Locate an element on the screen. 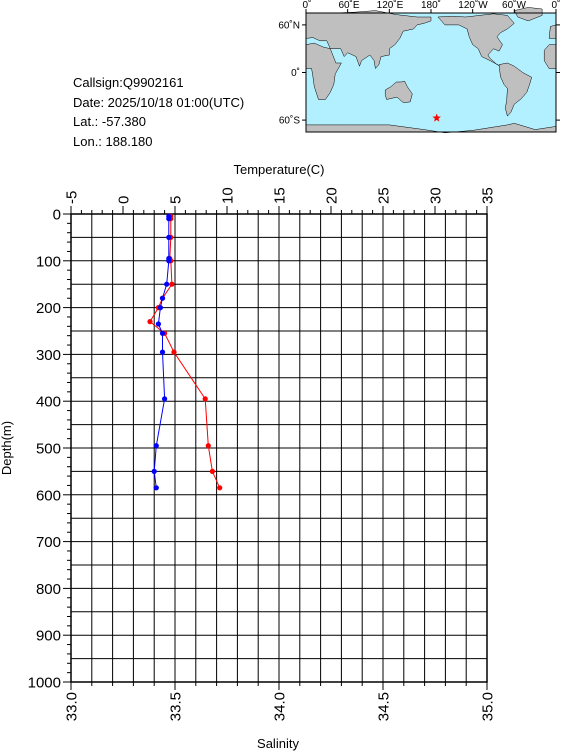 The image size is (564, 751). temperature-tick-label: -5 is located at coordinates (72, 197).